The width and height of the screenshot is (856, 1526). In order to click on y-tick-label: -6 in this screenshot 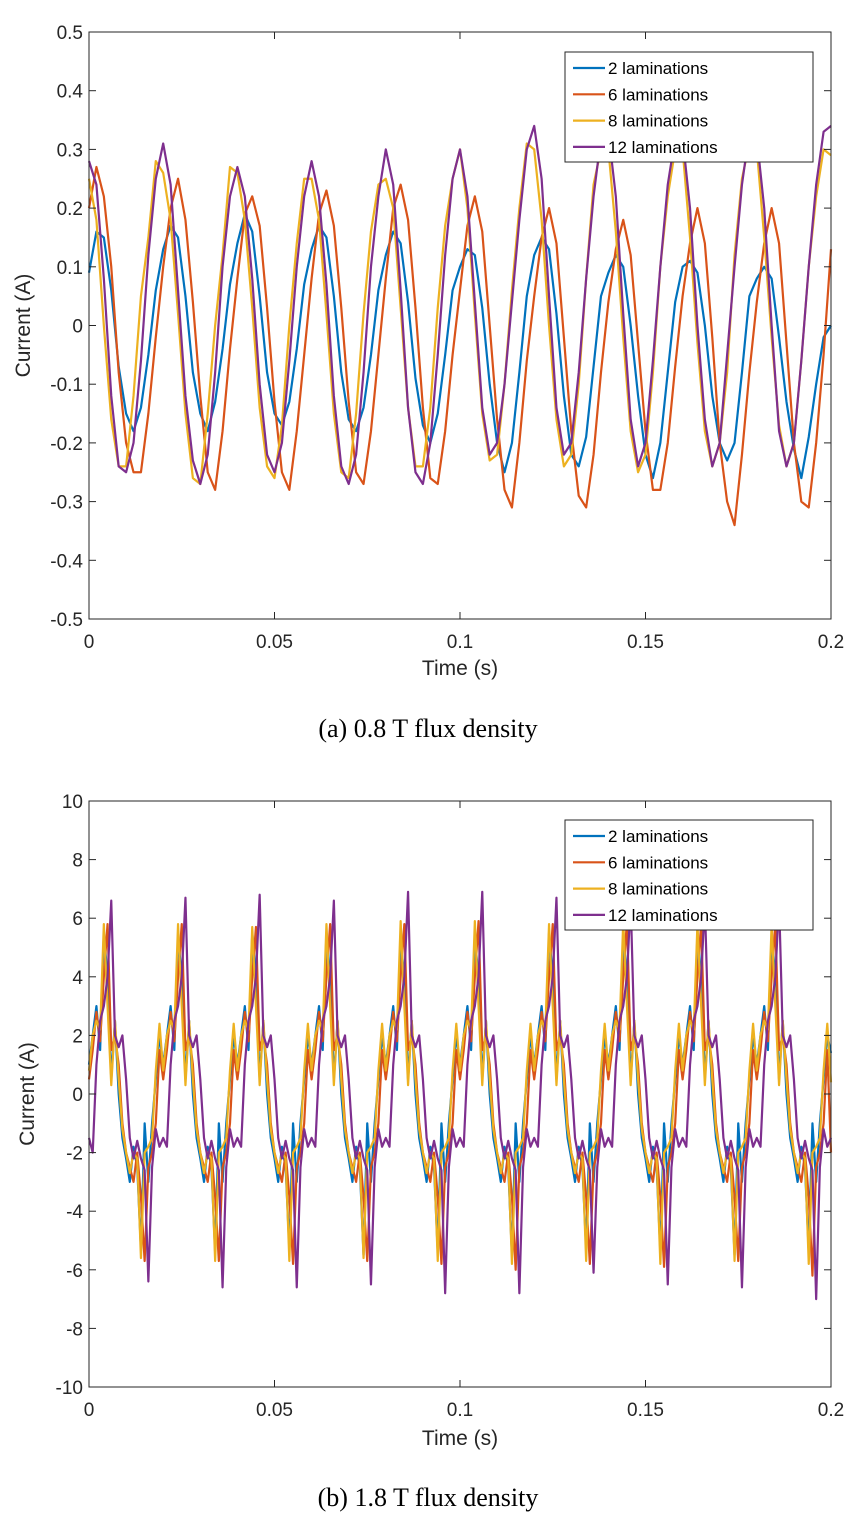, I will do `click(74, 1271)`.